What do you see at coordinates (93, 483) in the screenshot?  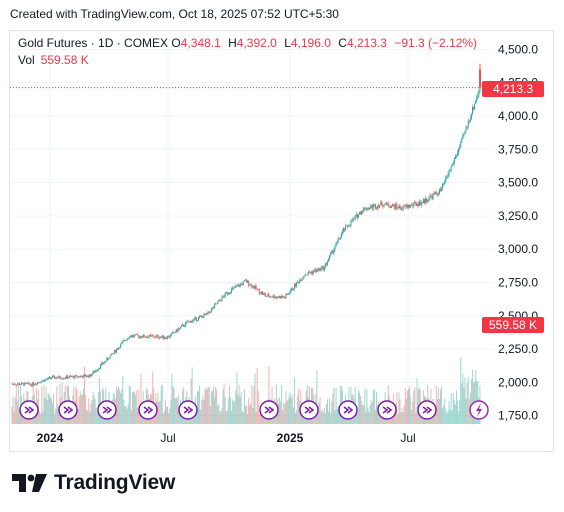 I see `tradingview-logo: TradingView` at bounding box center [93, 483].